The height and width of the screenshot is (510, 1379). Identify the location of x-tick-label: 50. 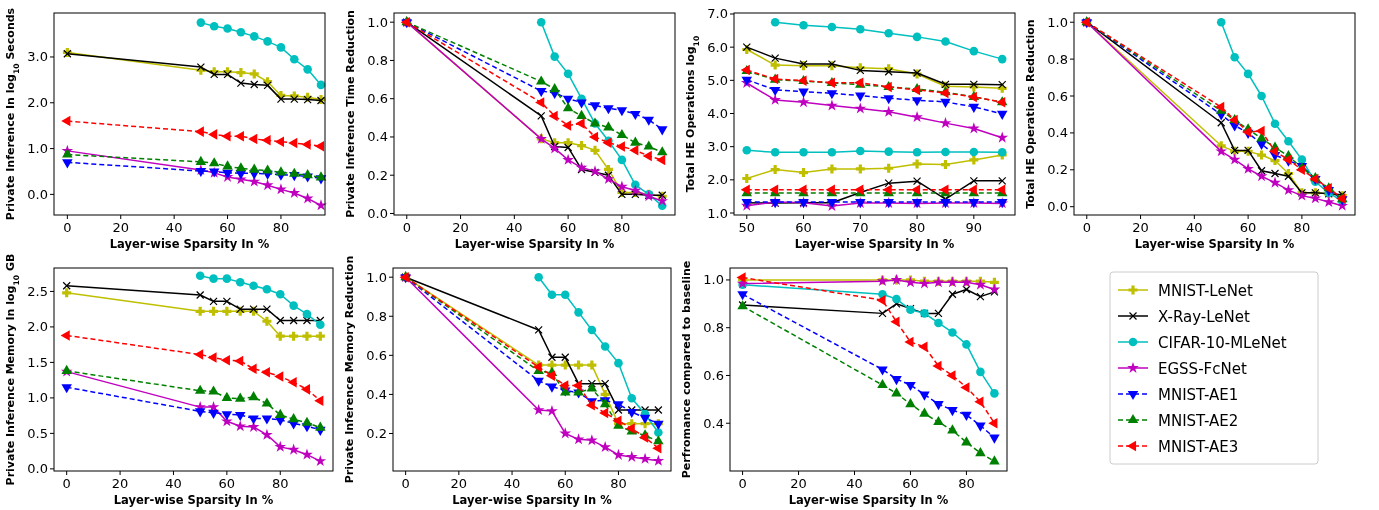
(747, 227).